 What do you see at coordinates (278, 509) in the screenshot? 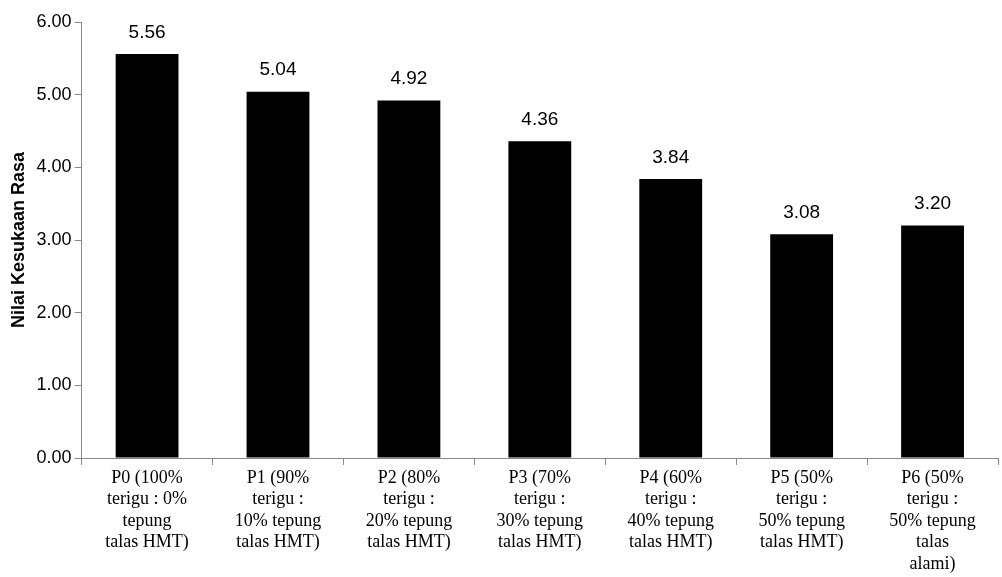
I see `x-tick-label: P1 (90% terigu : 10% tepung talas HMT)` at bounding box center [278, 509].